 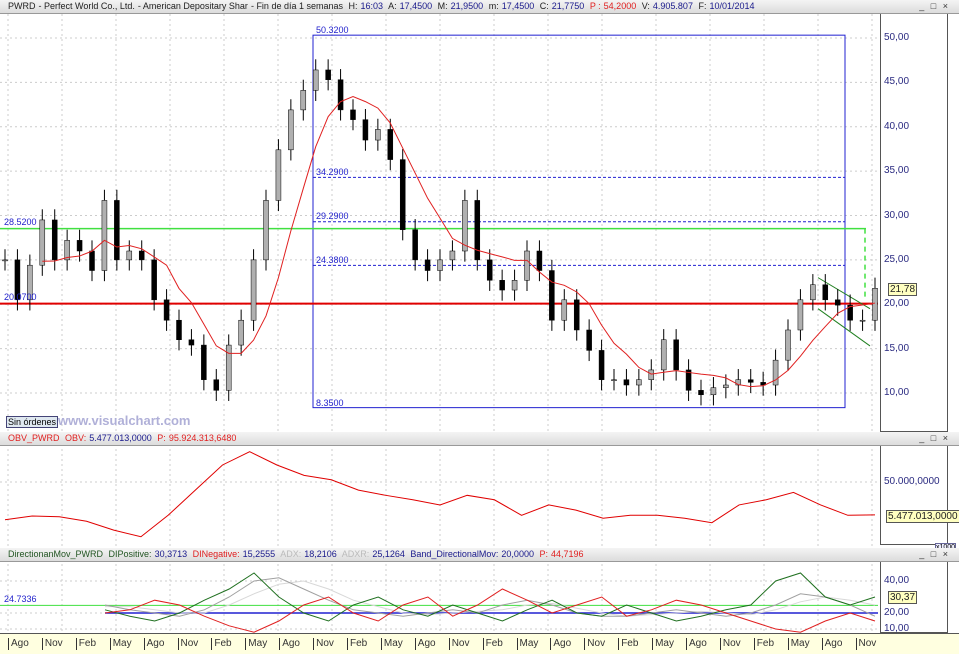 What do you see at coordinates (330, 403) in the screenshot?
I see `level-low: 8.3500` at bounding box center [330, 403].